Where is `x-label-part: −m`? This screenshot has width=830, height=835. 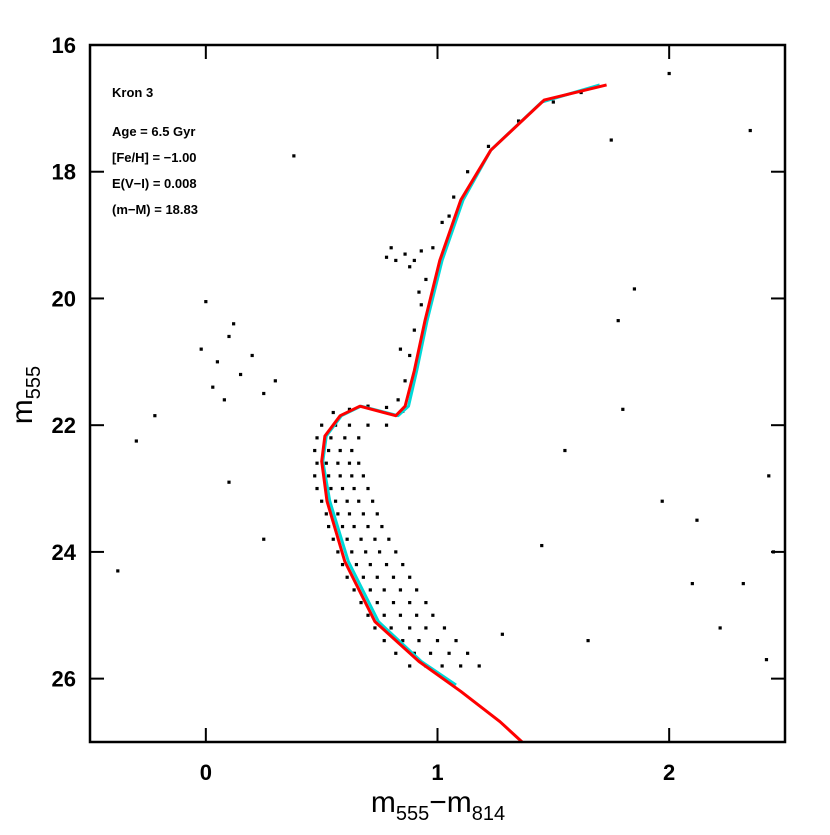 x-label-part: −m is located at coordinates (450, 802).